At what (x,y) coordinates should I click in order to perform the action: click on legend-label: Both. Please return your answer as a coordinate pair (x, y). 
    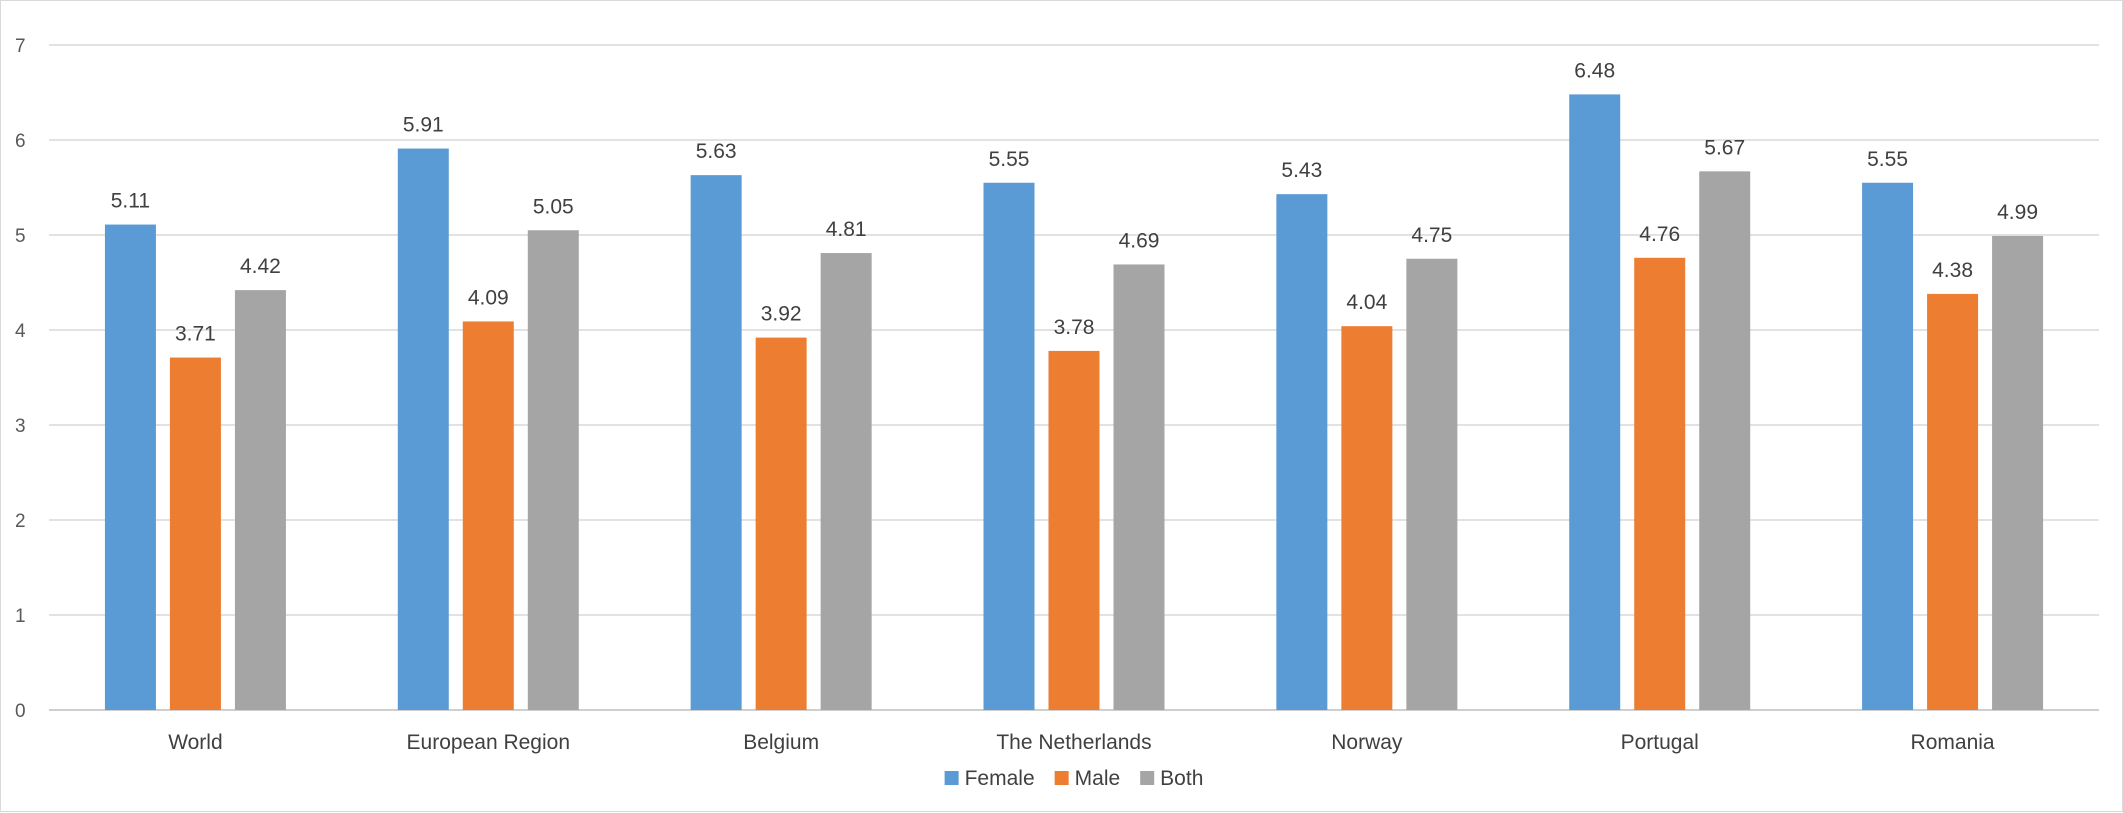
    Looking at the image, I should click on (1181, 778).